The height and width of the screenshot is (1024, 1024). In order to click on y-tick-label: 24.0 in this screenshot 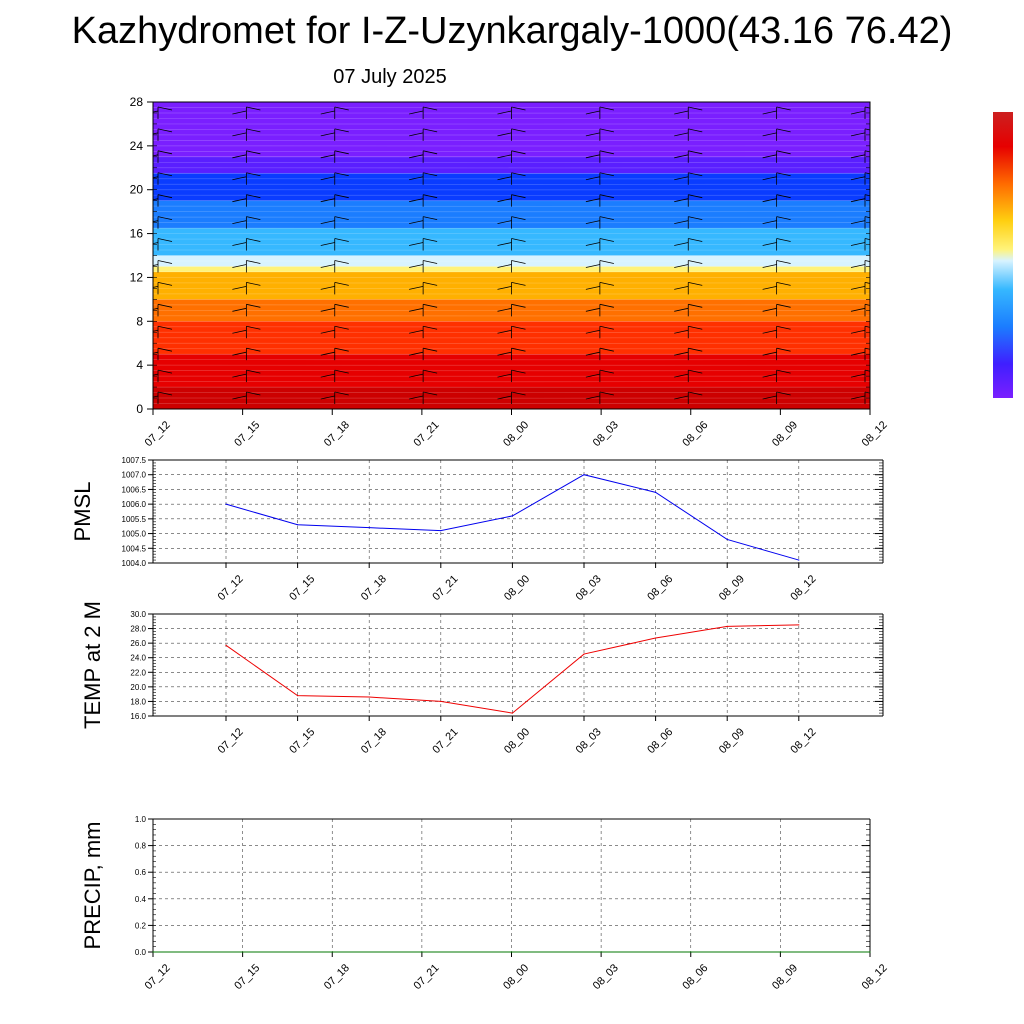, I will do `click(138, 658)`.